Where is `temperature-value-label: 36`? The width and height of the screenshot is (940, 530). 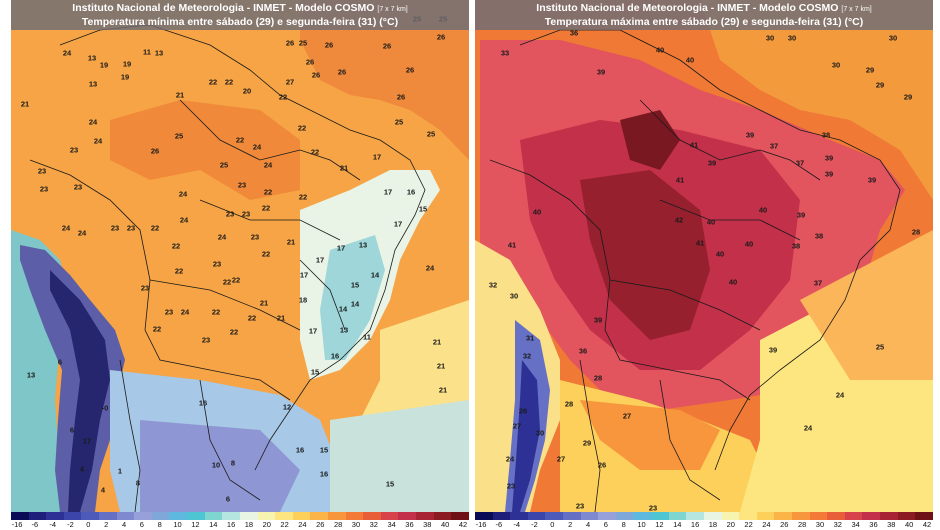
temperature-value-label: 36 is located at coordinates (583, 351).